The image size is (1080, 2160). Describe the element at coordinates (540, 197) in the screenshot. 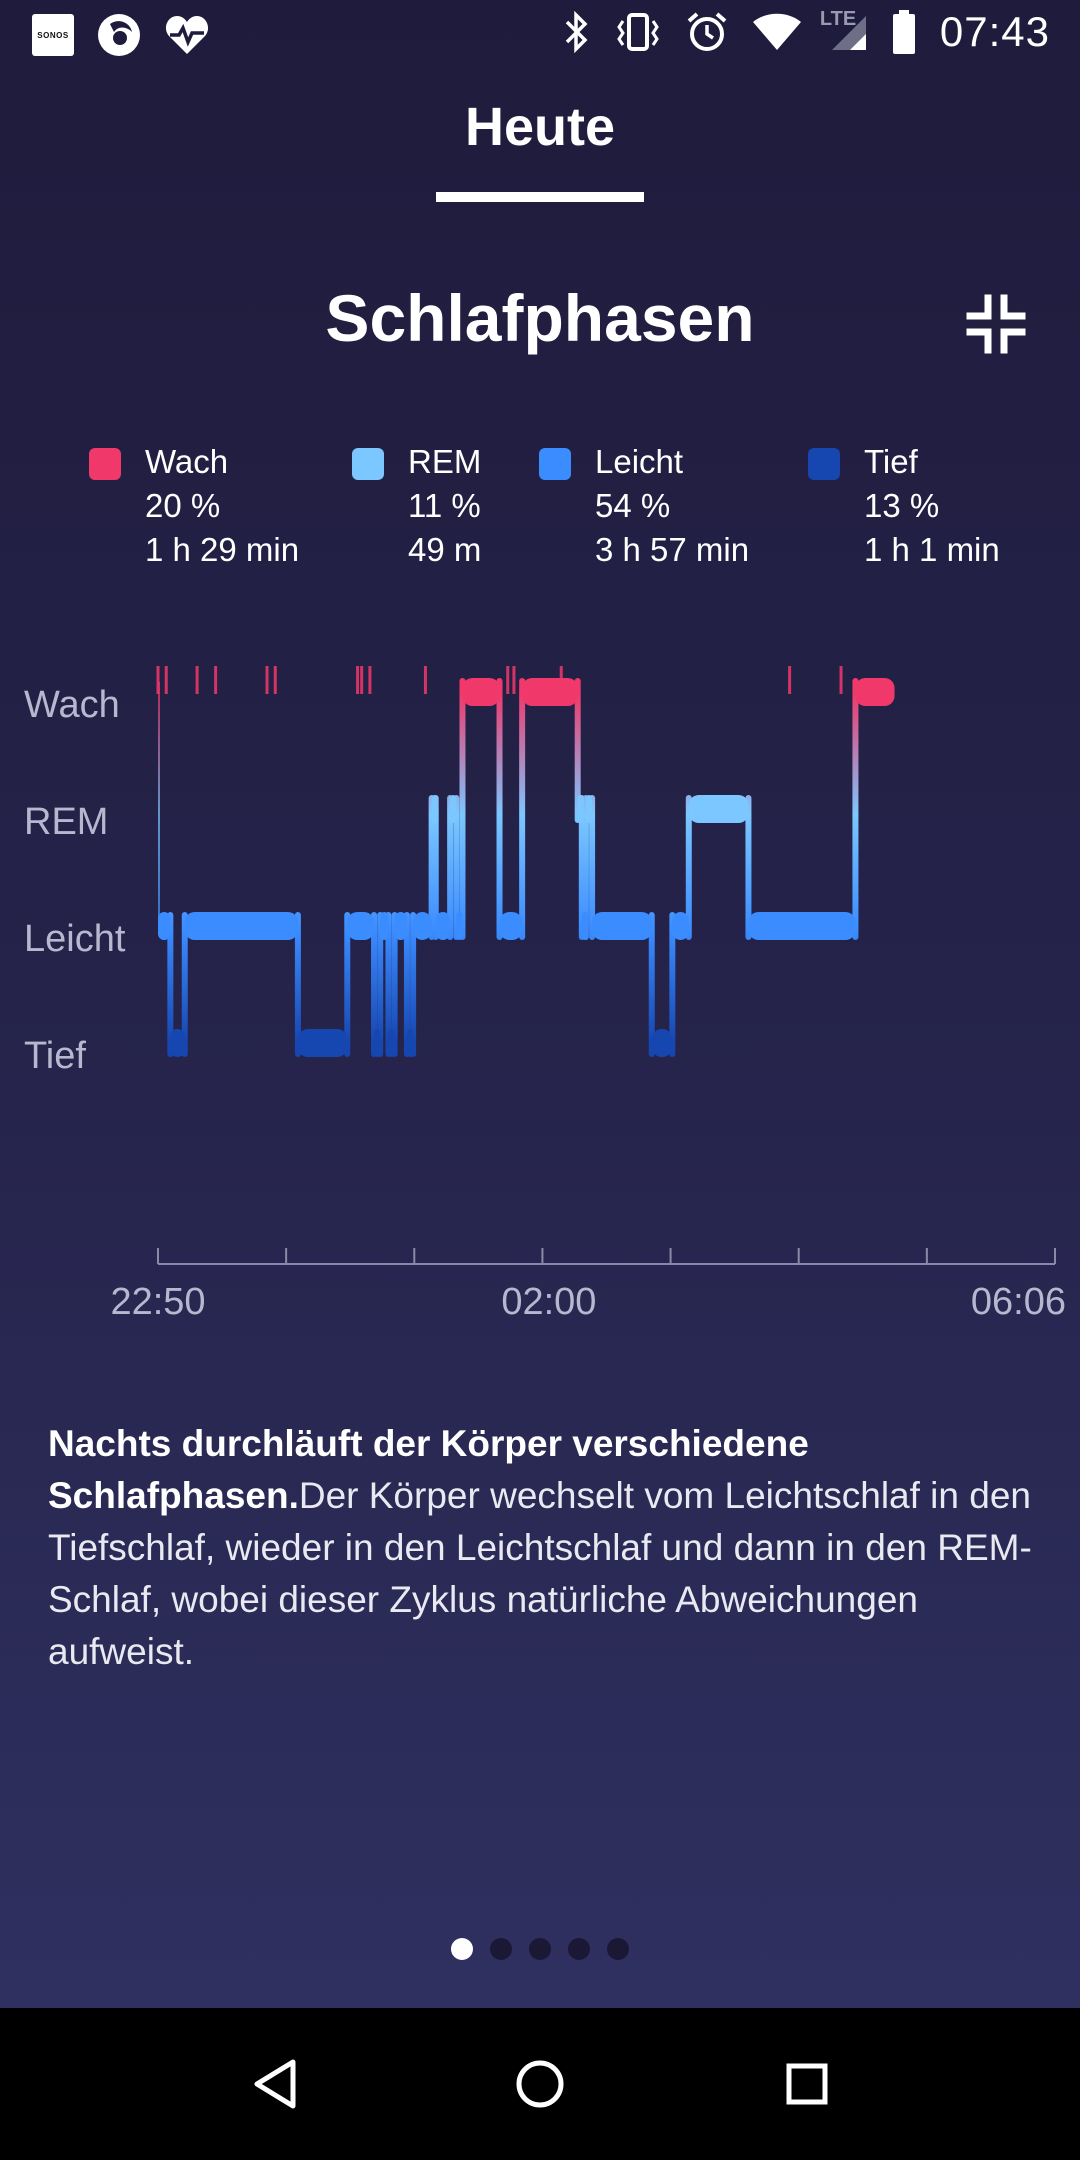

I see `tab-indicator` at that location.